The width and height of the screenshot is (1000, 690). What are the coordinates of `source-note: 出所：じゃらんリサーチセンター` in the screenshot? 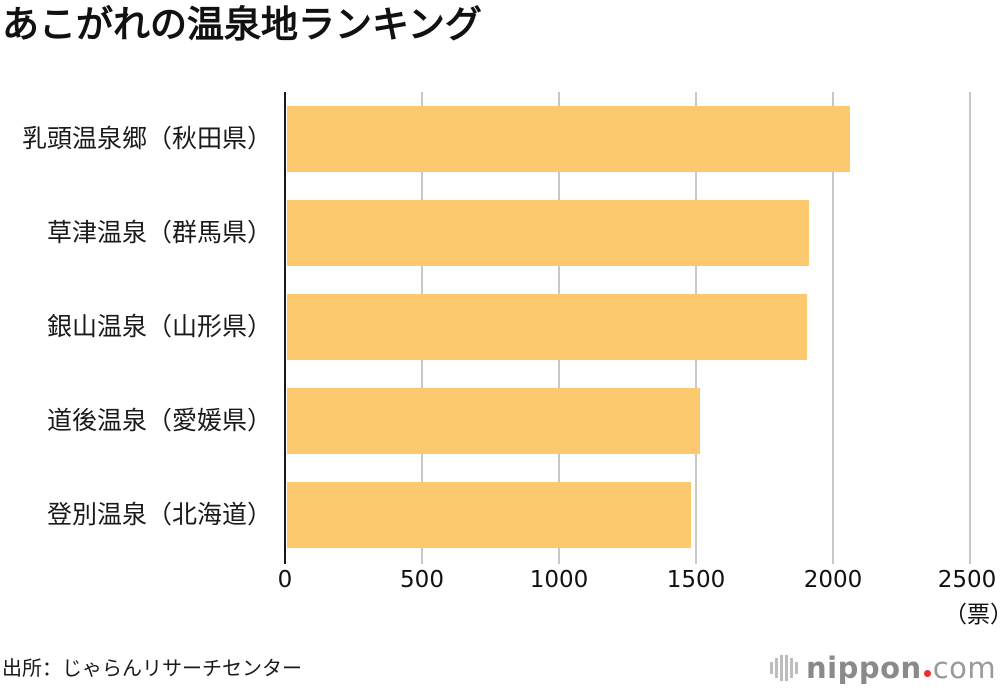 It's located at (152, 668).